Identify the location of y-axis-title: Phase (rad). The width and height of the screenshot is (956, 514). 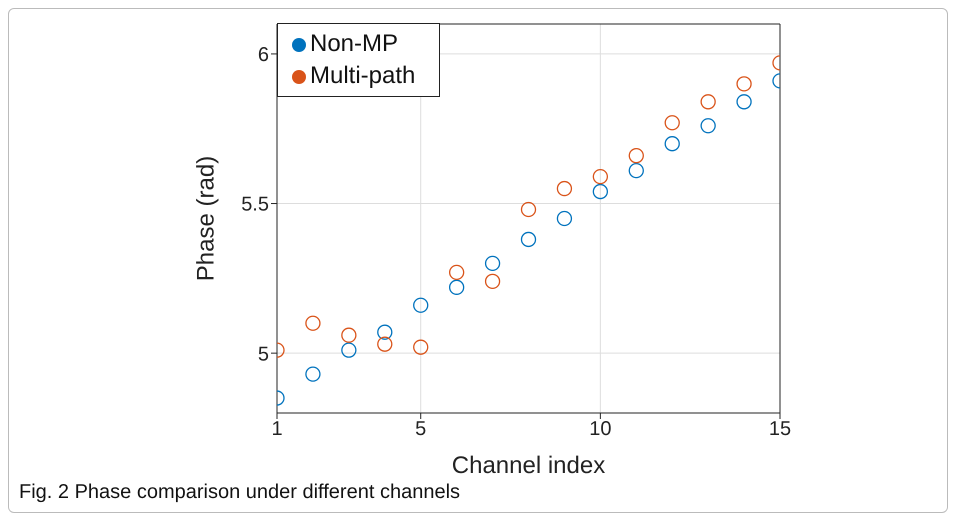
(206, 219).